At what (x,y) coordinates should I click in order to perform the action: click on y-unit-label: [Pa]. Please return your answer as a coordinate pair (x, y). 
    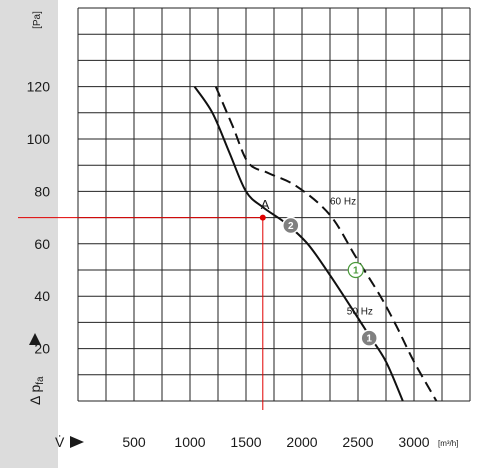
    Looking at the image, I should click on (37, 20).